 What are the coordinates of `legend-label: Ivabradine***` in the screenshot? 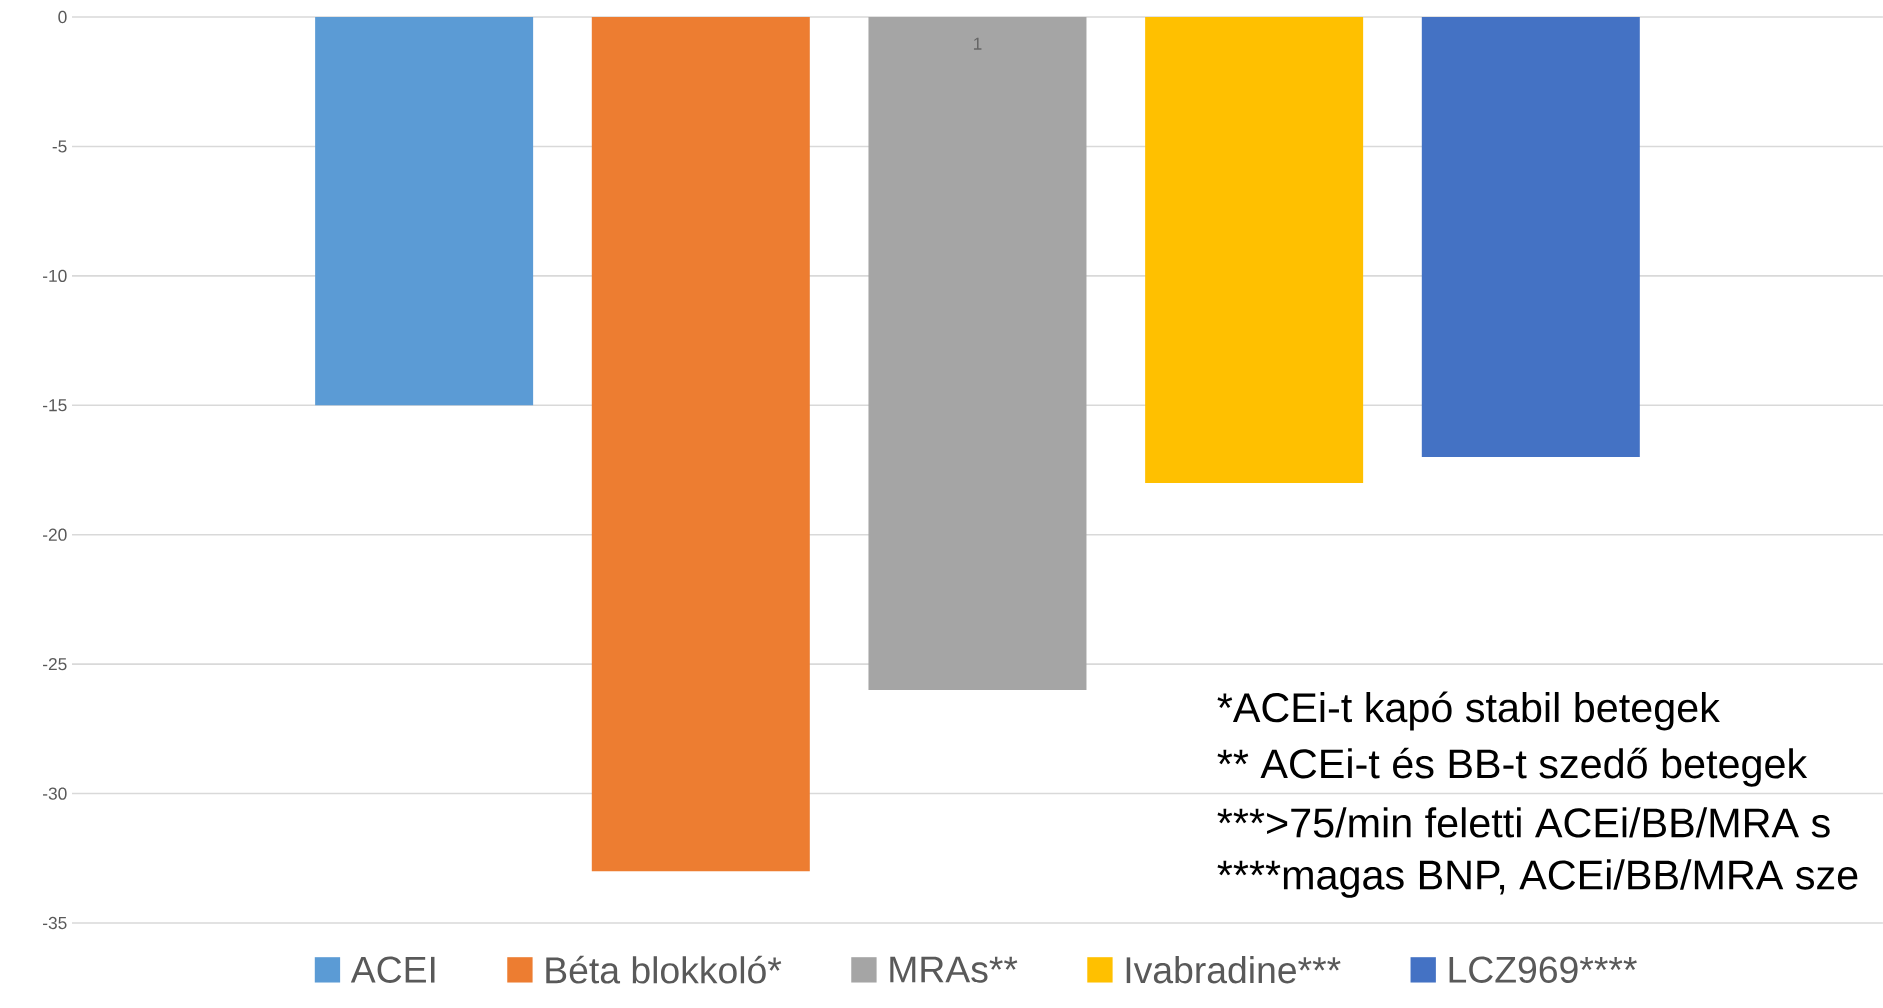 It's located at (1233, 970).